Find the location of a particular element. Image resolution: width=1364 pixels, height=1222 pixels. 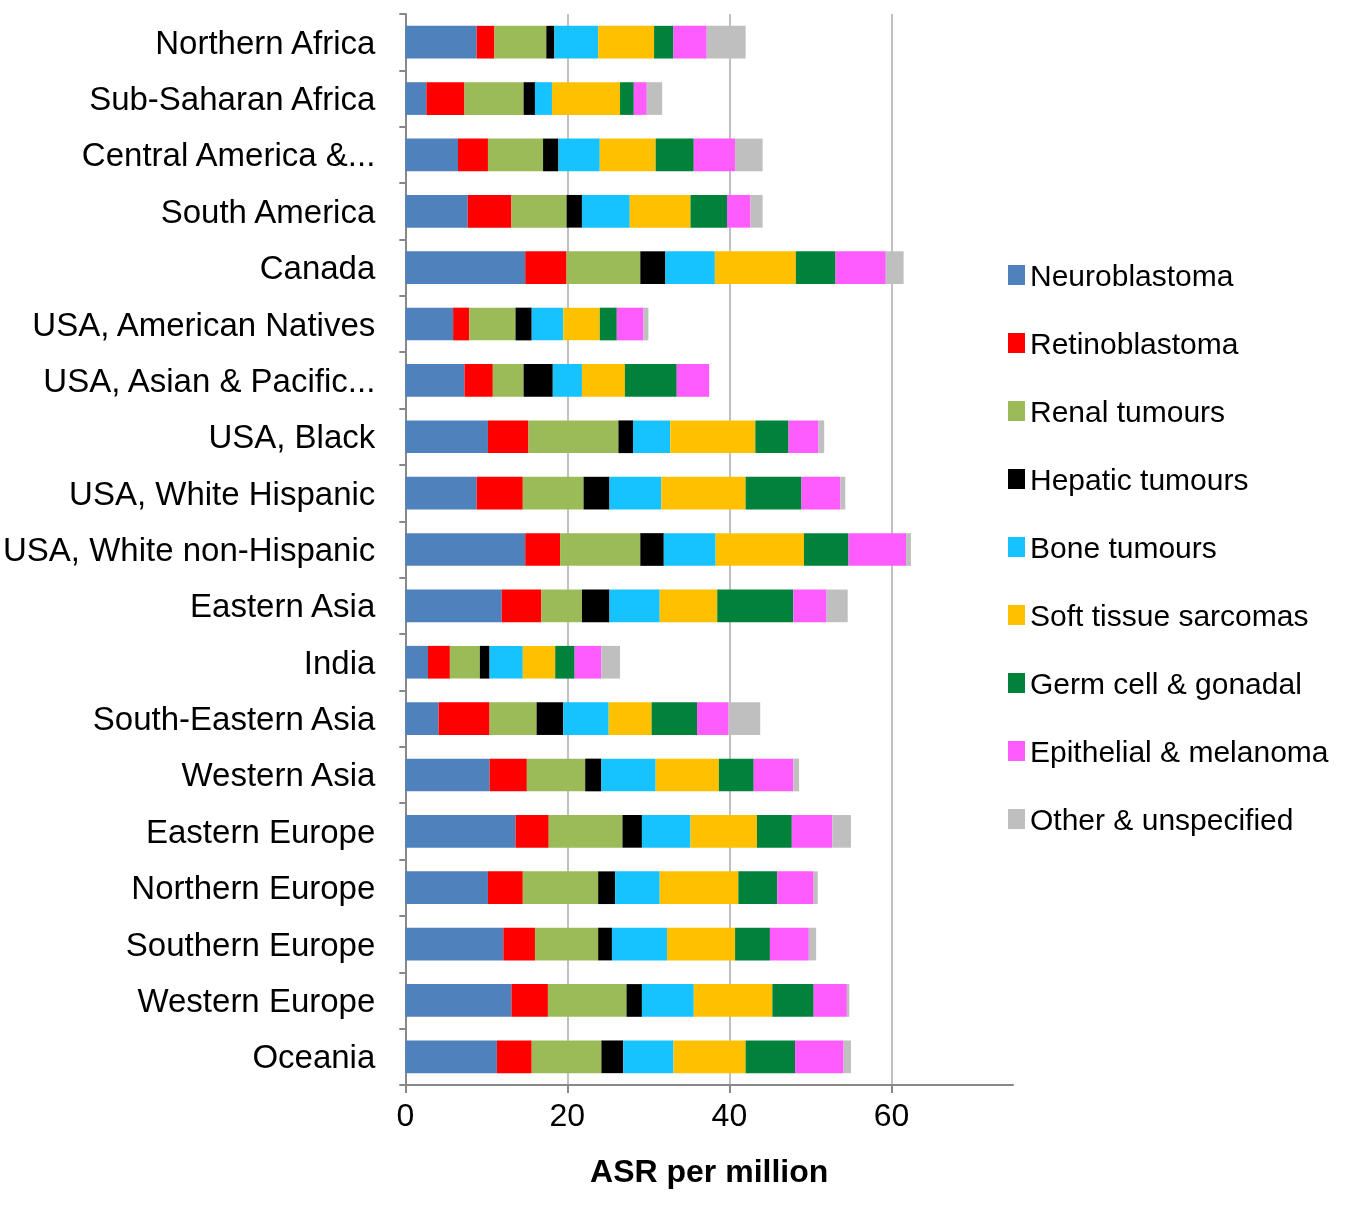

x-tick-label: 20 is located at coordinates (567, 1115).